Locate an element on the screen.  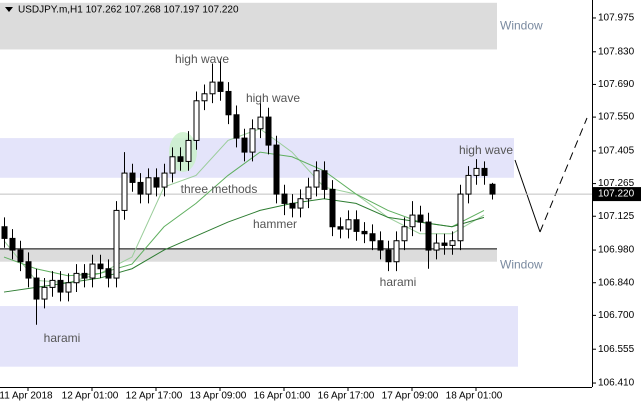
x-tick-label: 11 Apr 2018 is located at coordinates (26, 396).